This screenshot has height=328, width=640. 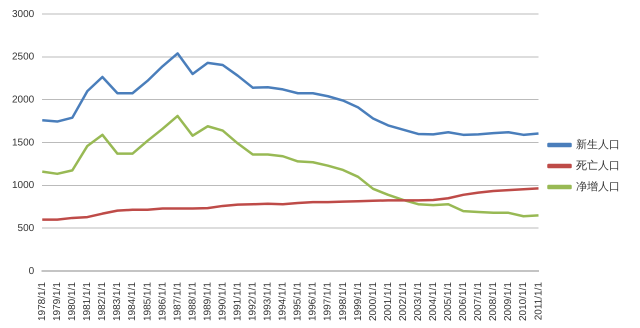 I want to click on x-tick-label: 2006/1/1, so click(x=464, y=302).